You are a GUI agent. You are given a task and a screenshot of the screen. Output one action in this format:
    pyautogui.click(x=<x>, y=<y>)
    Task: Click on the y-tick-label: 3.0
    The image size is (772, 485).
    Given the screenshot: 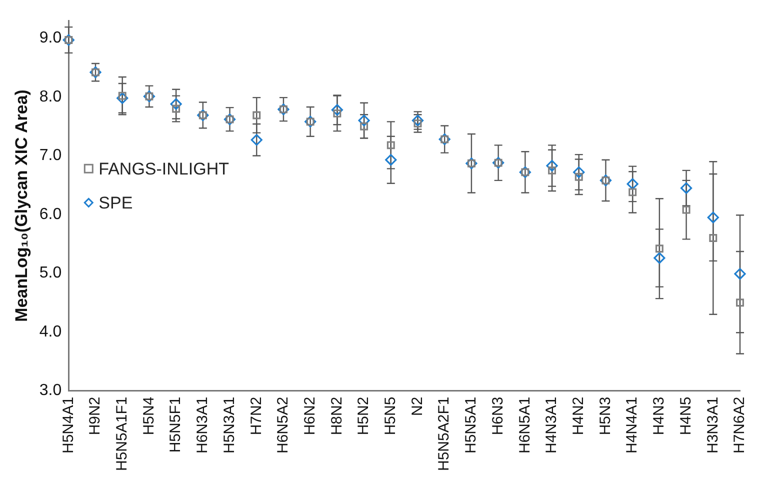 What is the action you would take?
    pyautogui.click(x=50, y=391)
    